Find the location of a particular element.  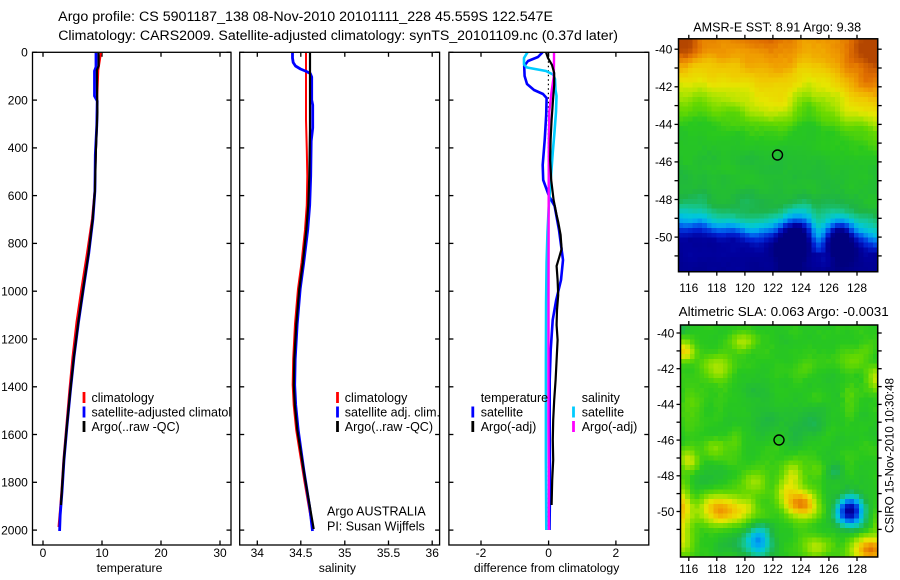

svg-text: 400 is located at coordinates (18, 148).